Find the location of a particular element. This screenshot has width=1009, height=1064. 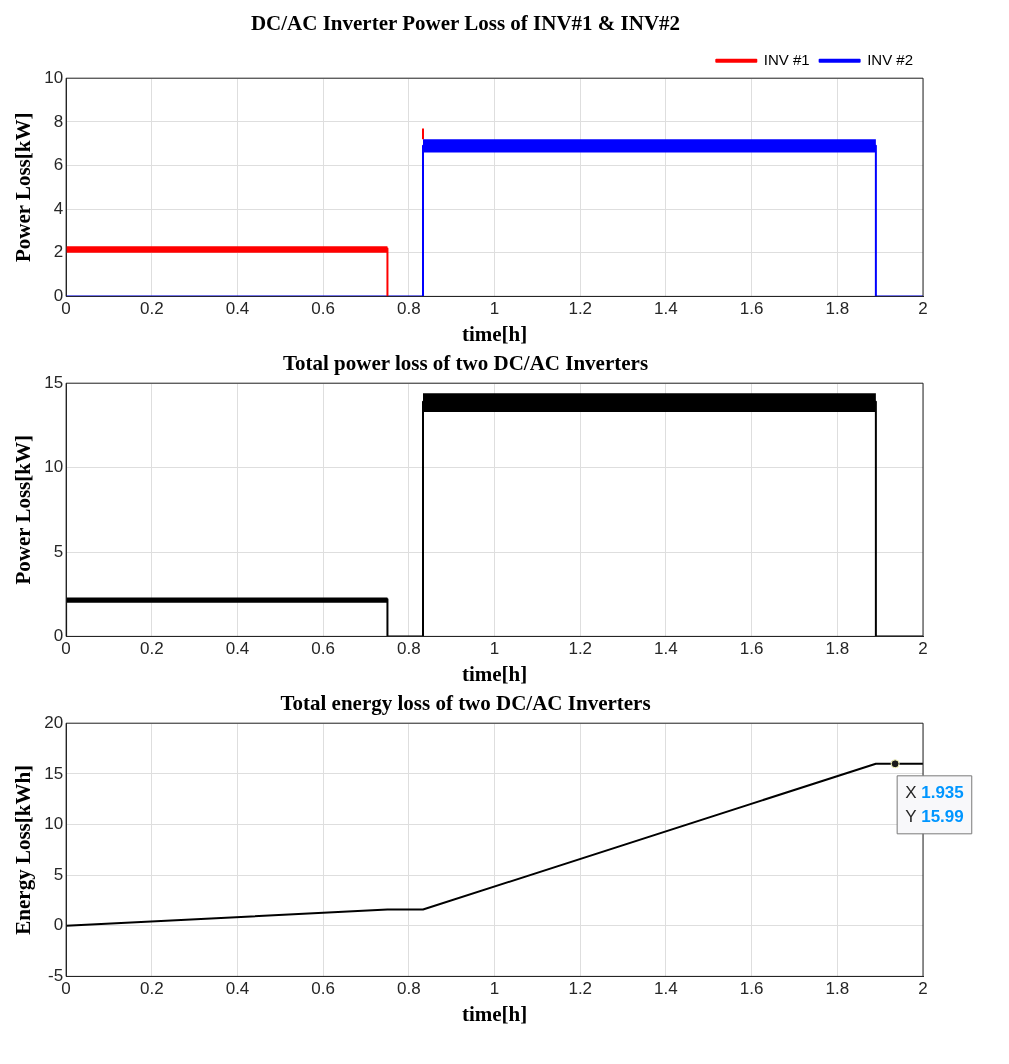

chart-title: DC/AC Inverter Power Loss of INV#1 & INV#2 is located at coordinates (465, 23).